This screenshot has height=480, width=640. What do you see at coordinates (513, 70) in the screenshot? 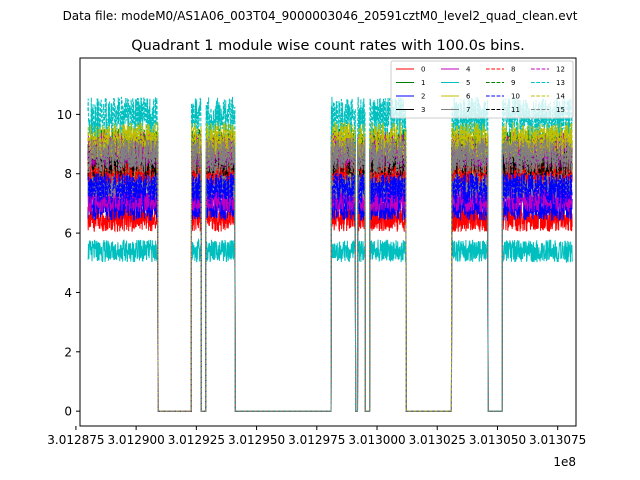
I see `legend-label: 8` at bounding box center [513, 70].